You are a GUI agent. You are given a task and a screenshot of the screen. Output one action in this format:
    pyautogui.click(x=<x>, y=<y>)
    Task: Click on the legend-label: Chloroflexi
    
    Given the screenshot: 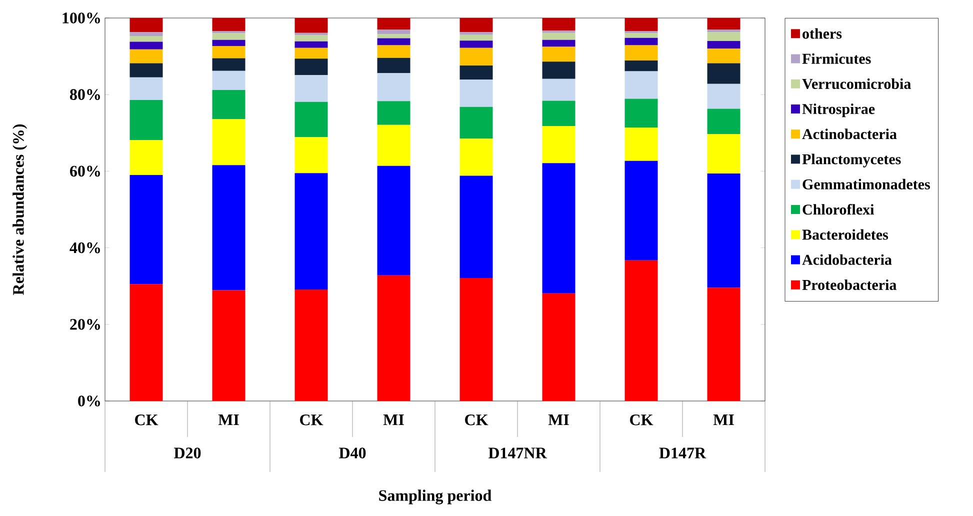 What is the action you would take?
    pyautogui.click(x=838, y=209)
    